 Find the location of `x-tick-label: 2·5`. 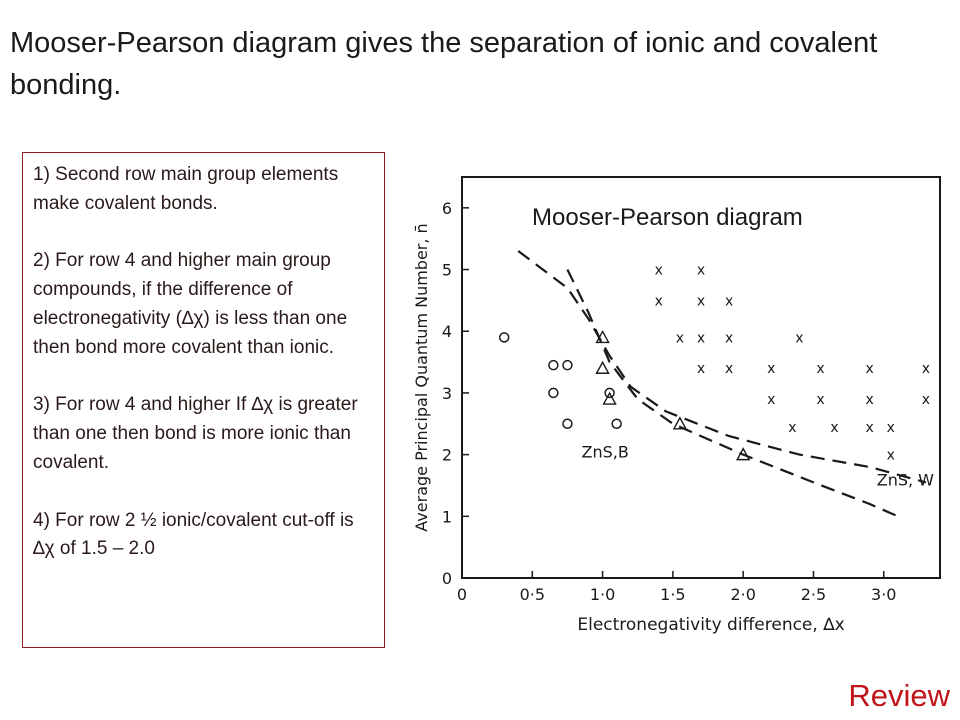

x-tick-label: 2·5 is located at coordinates (813, 594).